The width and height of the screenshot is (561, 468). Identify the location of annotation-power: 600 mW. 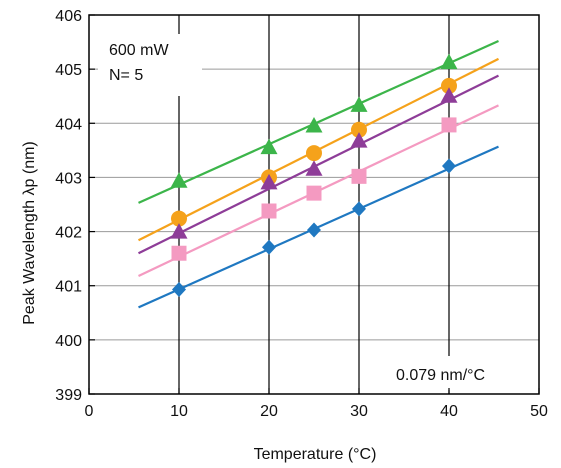
(139, 50).